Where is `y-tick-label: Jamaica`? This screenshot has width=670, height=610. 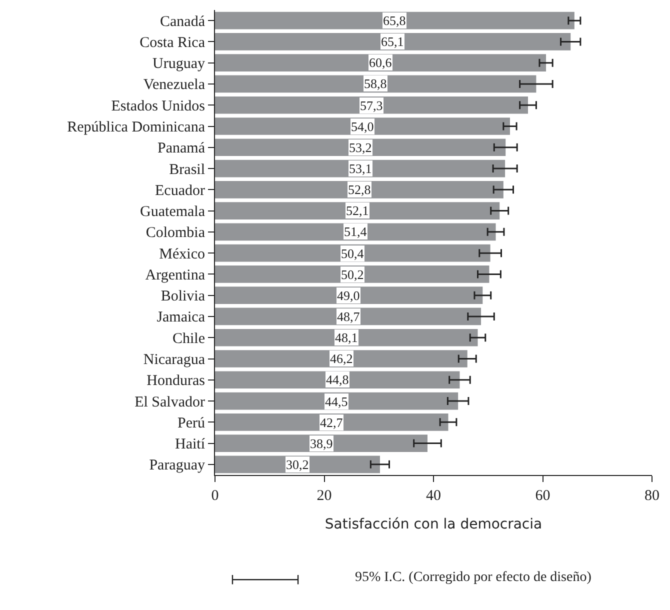 y-tick-label: Jamaica is located at coordinates (181, 318).